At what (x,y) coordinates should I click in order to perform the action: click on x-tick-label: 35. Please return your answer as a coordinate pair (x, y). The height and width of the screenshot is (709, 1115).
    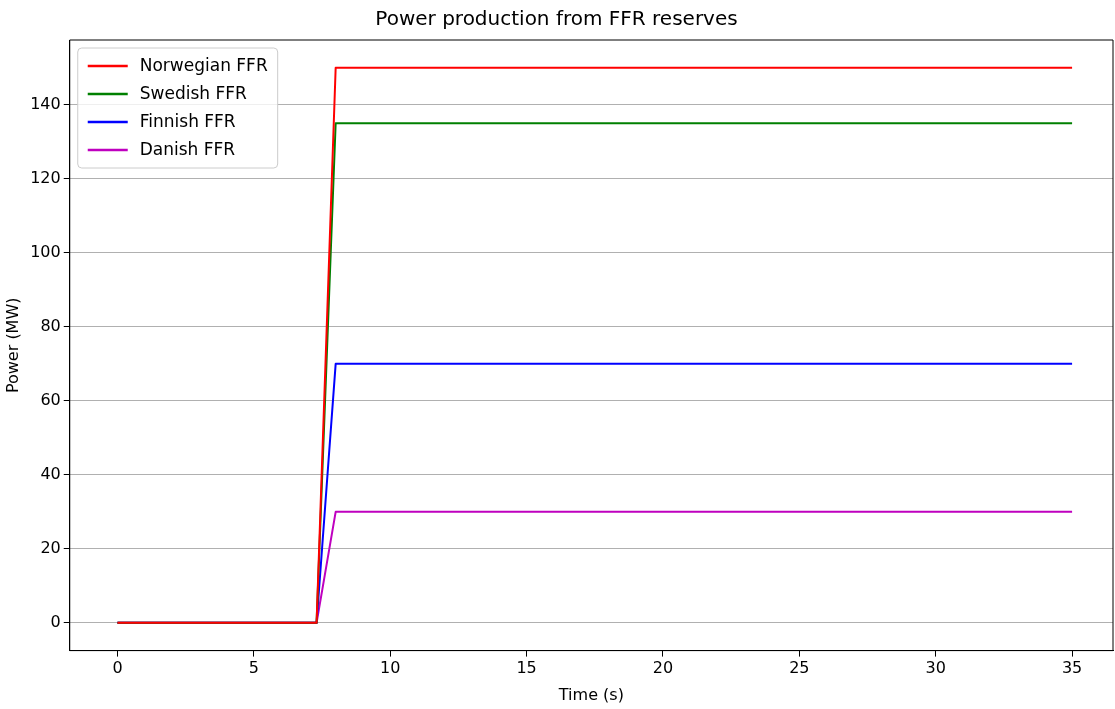
    Looking at the image, I should click on (1072, 668).